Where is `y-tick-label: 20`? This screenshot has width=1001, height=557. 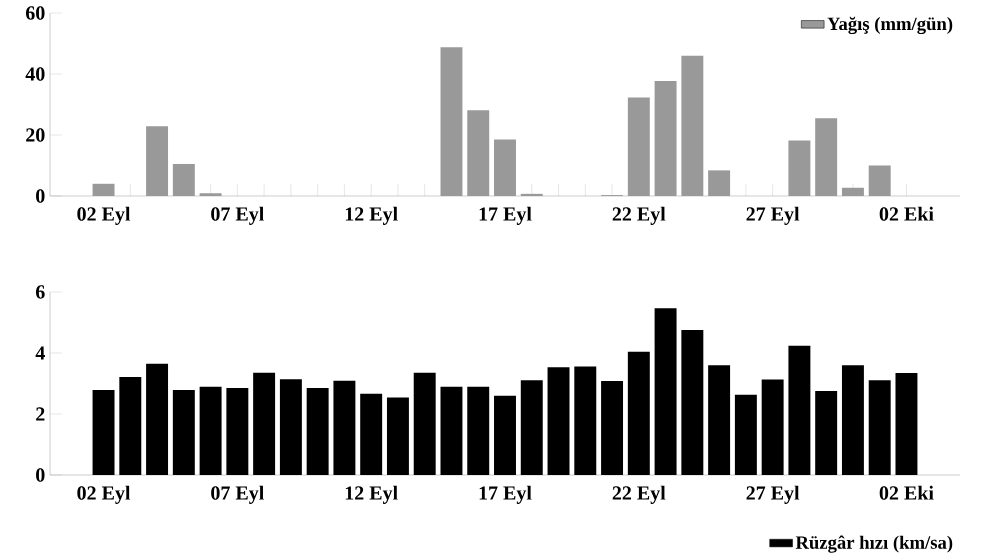
y-tick-label: 20 is located at coordinates (35, 135).